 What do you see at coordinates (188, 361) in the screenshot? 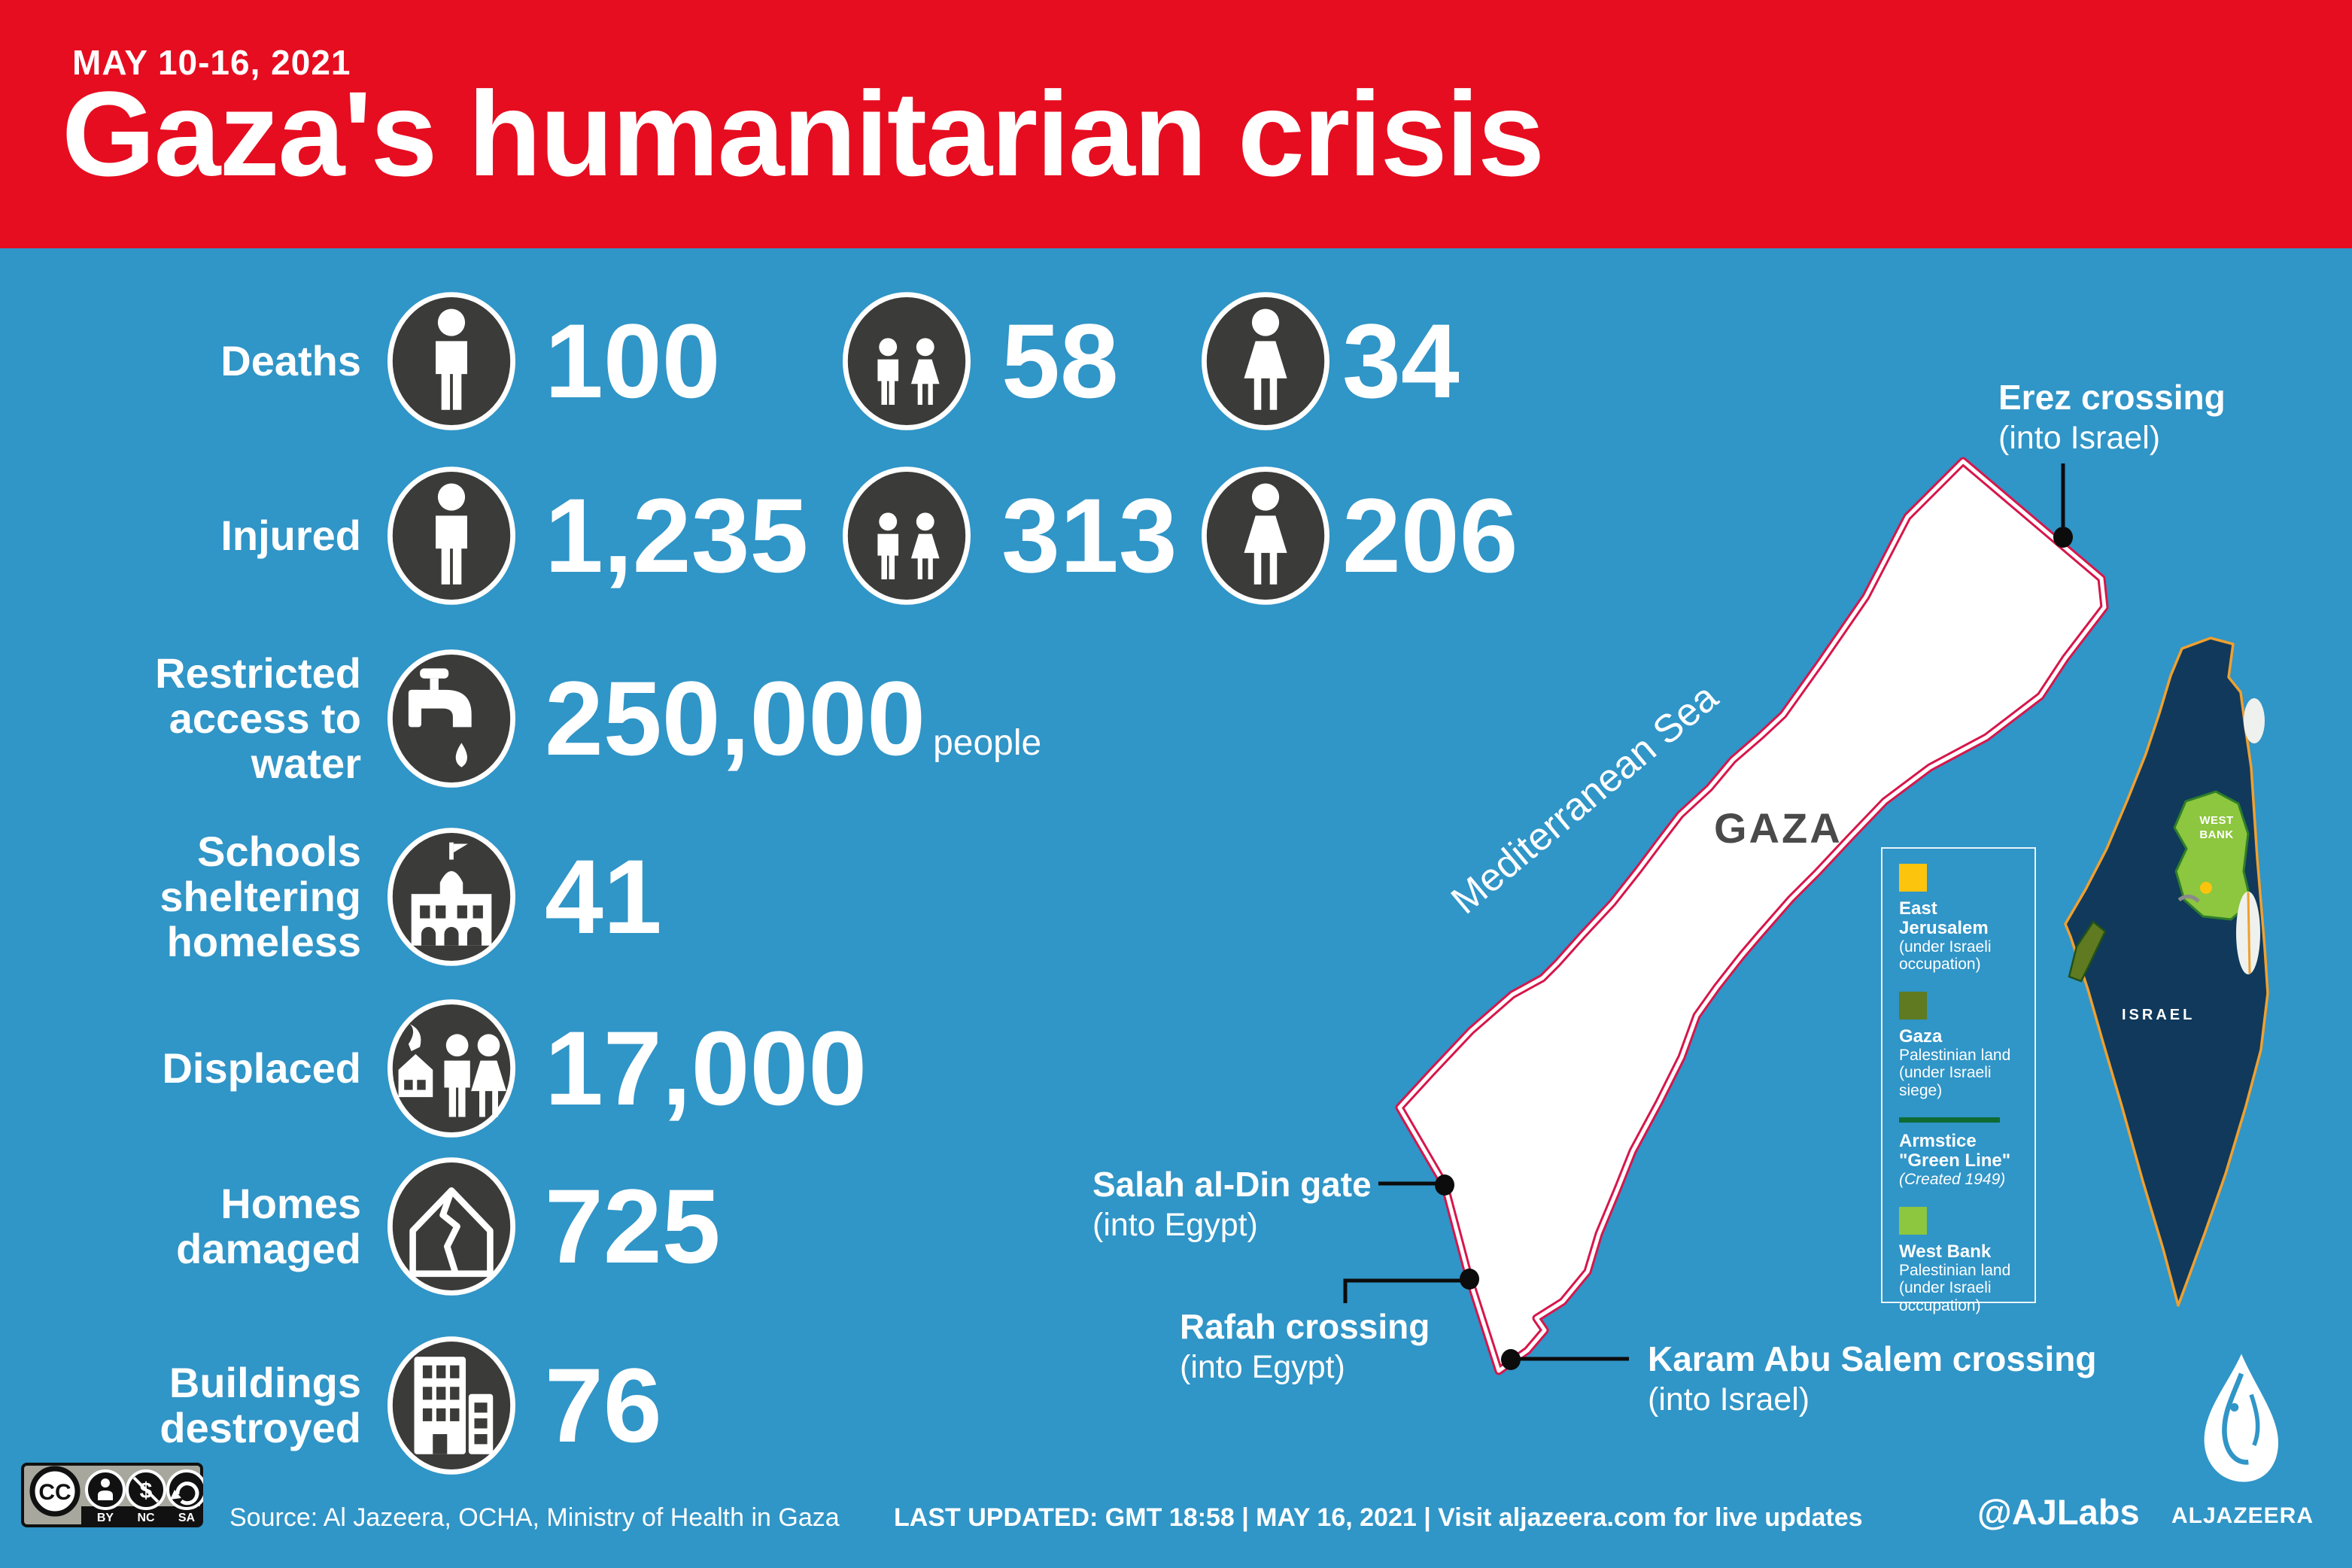
I see `stat-label: Deaths` at bounding box center [188, 361].